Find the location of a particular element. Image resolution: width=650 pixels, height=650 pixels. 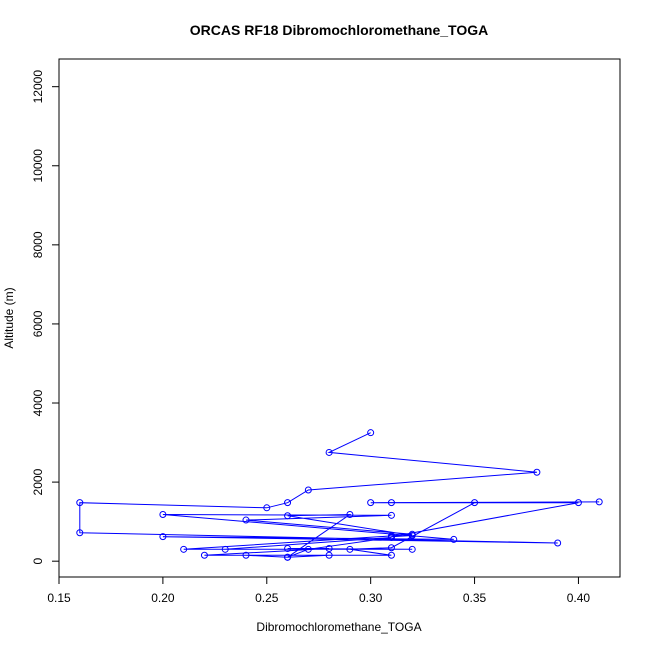

x-axis: 0.15 0.20 0.25 0.30 0.35 0.40 is located at coordinates (318, 591).